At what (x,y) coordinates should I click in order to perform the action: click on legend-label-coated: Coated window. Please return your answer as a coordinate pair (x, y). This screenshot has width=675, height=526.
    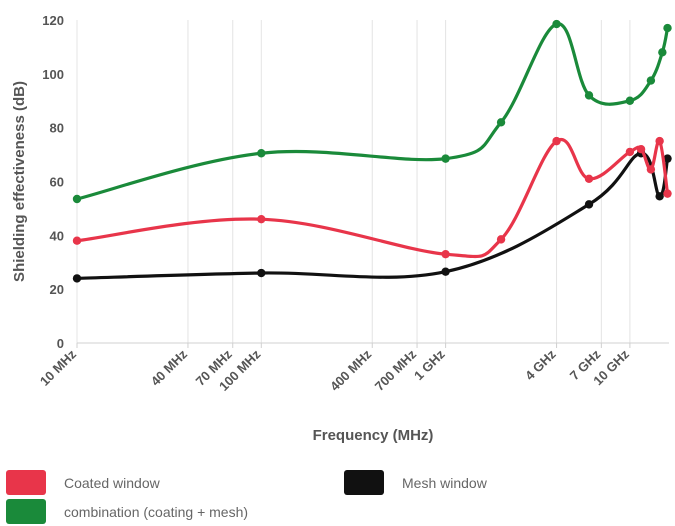
    Looking at the image, I should click on (112, 482).